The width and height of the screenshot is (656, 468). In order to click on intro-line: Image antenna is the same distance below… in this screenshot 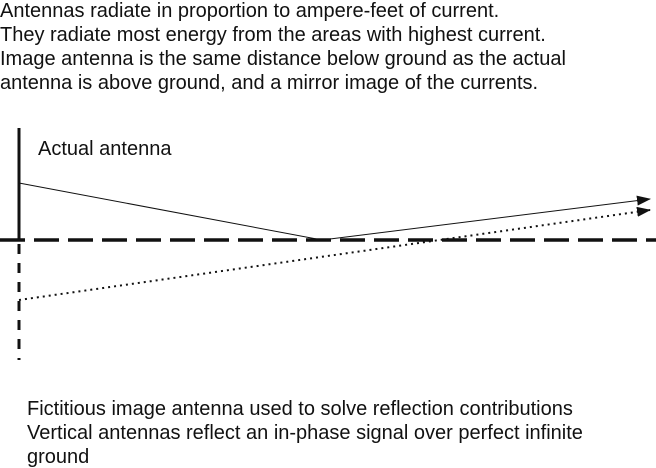, I will do `click(283, 59)`.